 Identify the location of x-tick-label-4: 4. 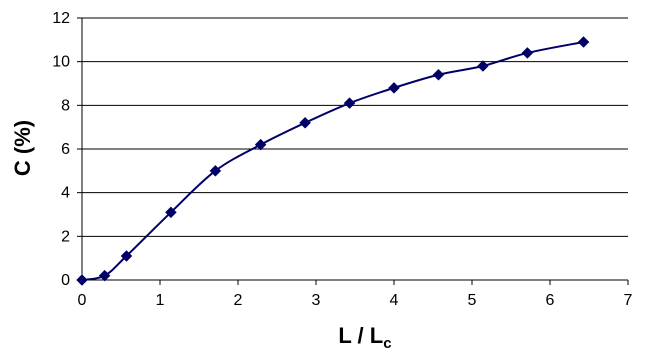
(394, 300).